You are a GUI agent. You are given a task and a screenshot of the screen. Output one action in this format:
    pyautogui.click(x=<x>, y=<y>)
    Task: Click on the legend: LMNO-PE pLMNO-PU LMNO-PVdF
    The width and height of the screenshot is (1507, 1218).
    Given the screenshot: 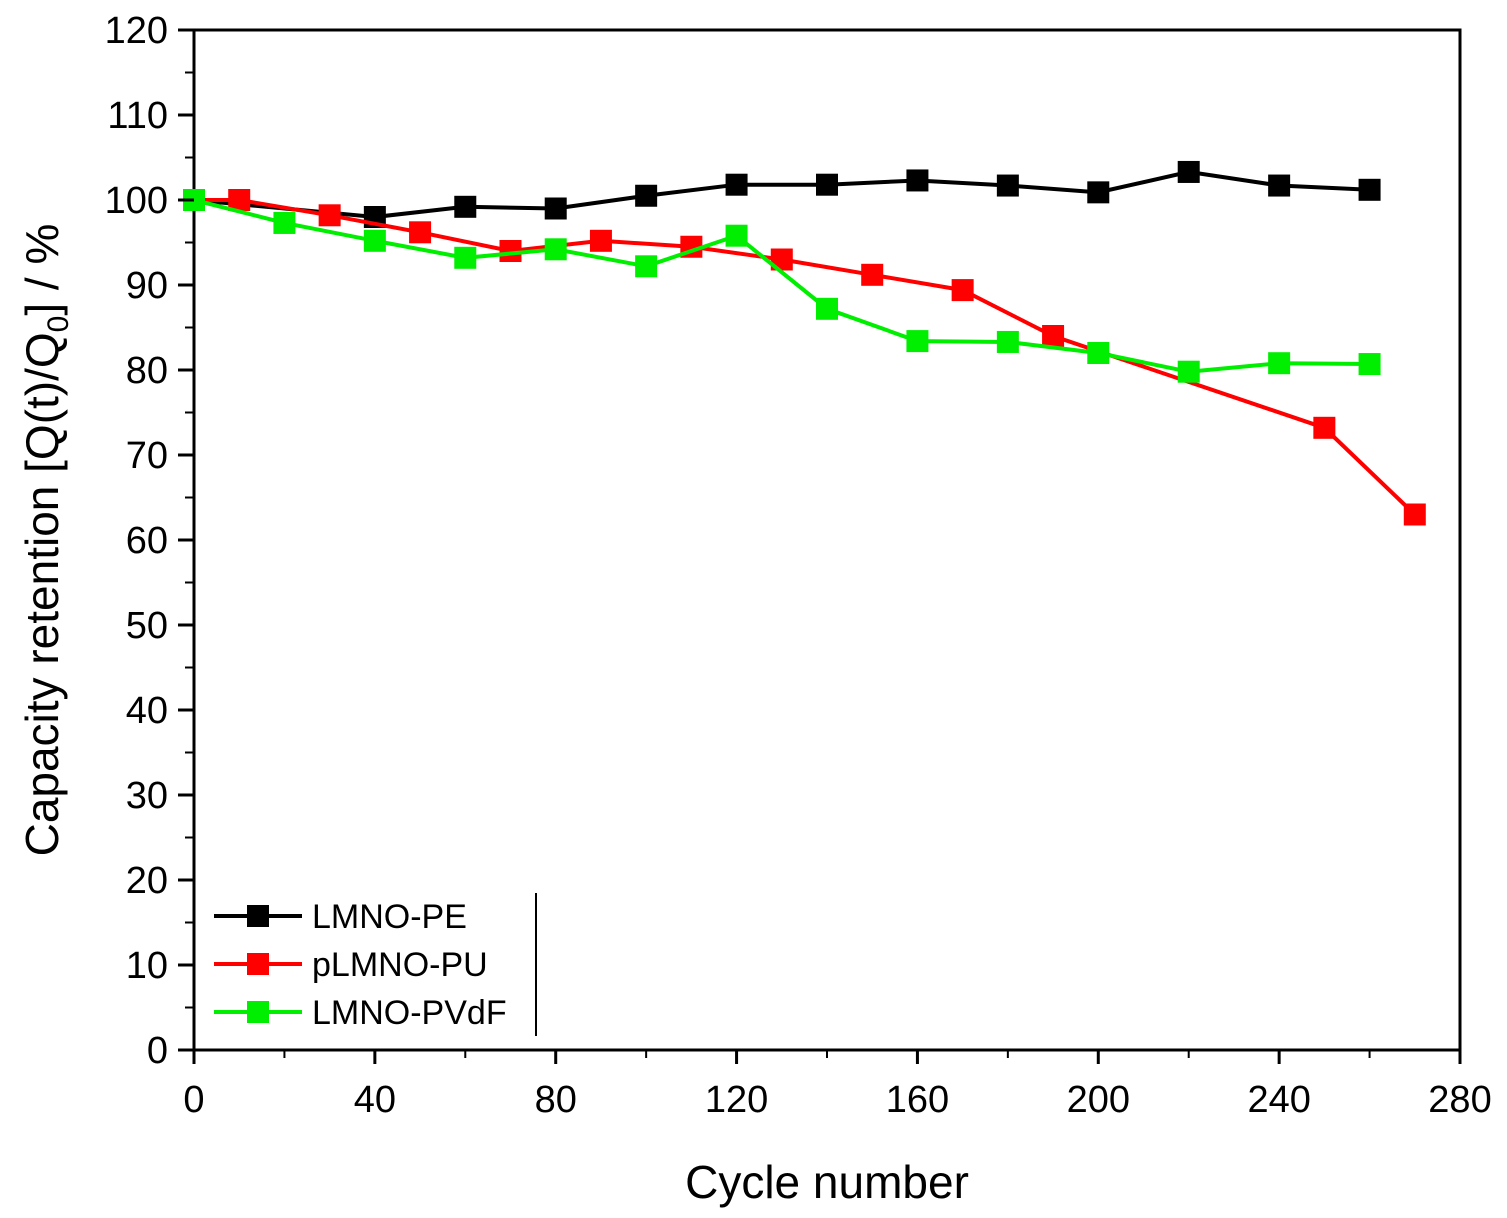 What is the action you would take?
    pyautogui.click(x=375, y=964)
    